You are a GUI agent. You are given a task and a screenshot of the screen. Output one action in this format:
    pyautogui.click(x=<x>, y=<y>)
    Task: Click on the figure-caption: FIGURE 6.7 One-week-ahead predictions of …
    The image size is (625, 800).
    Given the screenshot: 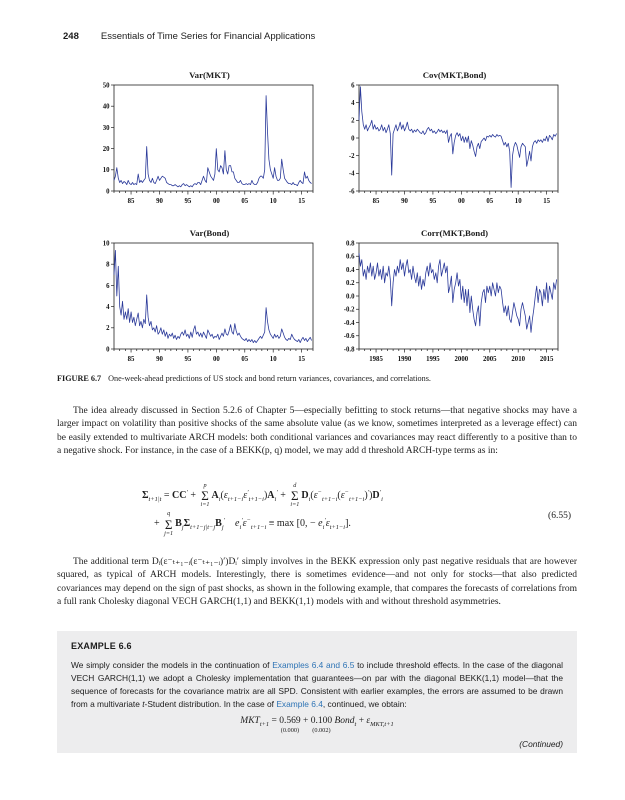 What is the action you would take?
    pyautogui.click(x=317, y=378)
    